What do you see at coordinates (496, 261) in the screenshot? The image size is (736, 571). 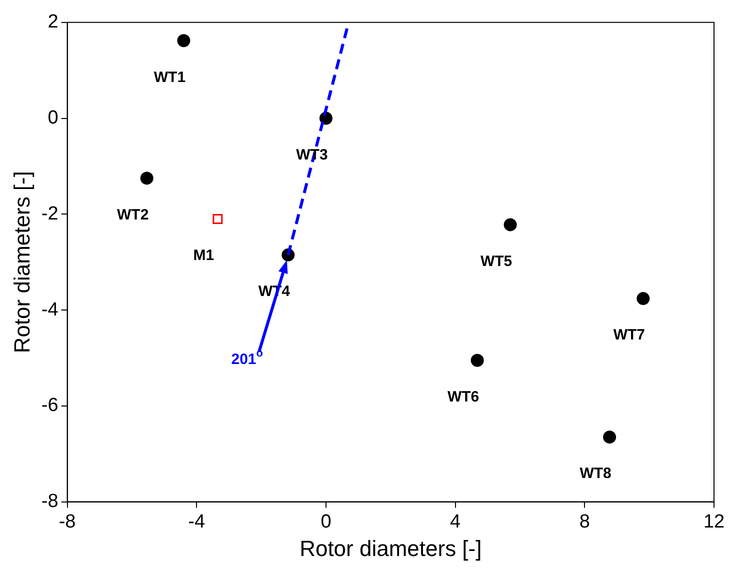 I see `annotation: WT5` at bounding box center [496, 261].